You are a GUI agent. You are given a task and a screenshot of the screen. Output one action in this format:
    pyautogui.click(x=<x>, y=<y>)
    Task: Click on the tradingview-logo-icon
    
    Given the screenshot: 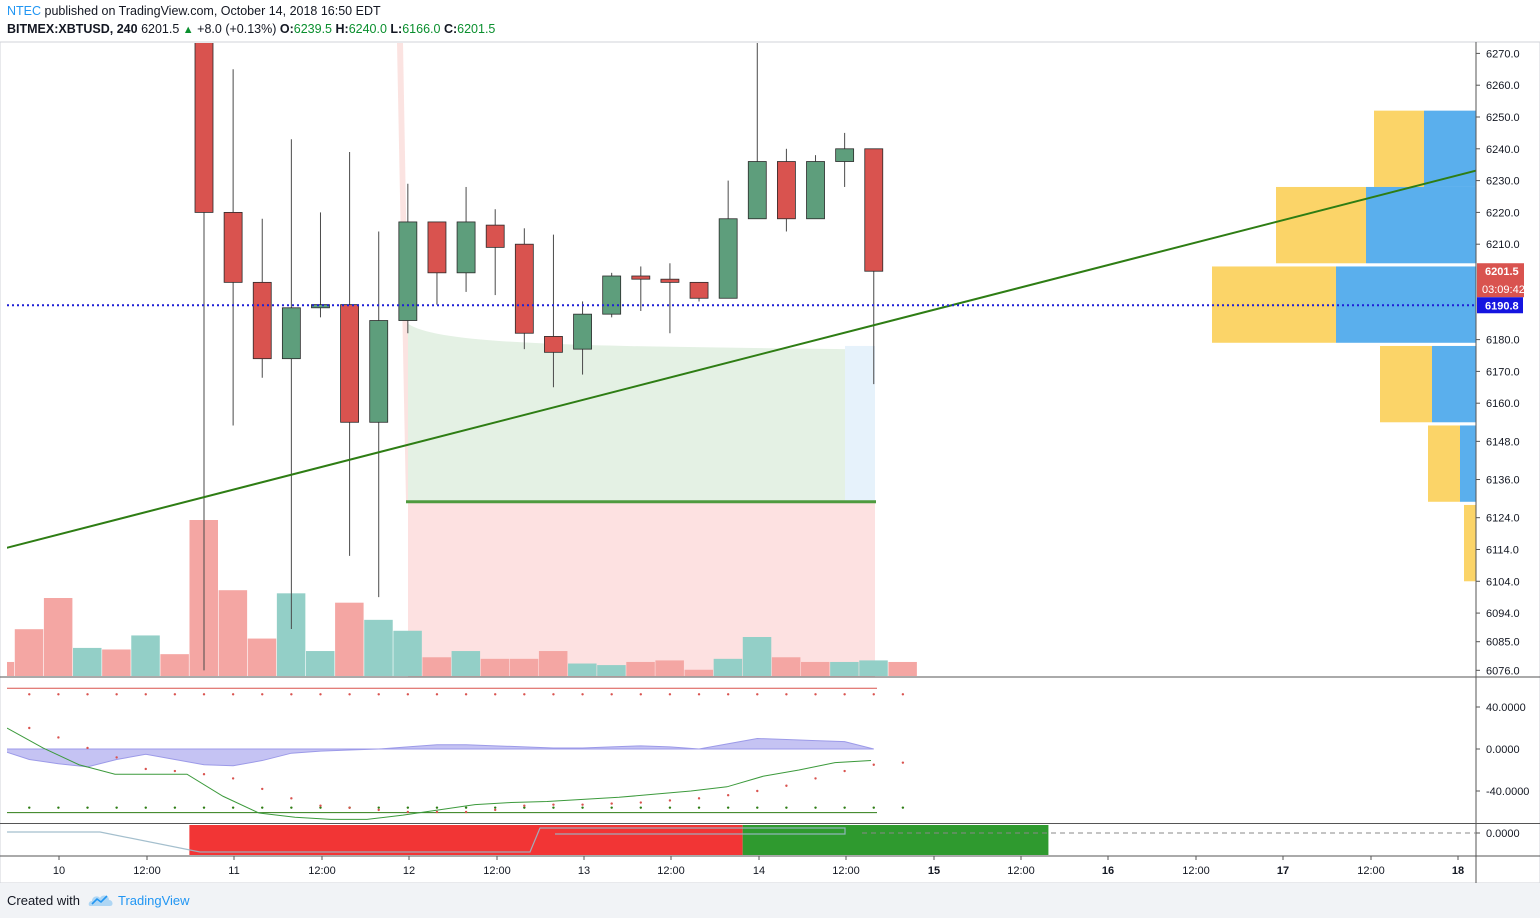 What is the action you would take?
    pyautogui.click(x=101, y=900)
    